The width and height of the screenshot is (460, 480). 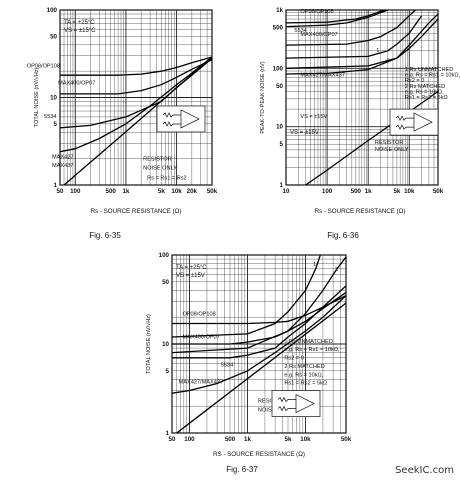 What do you see at coordinates (62, 166) in the screenshot?
I see `annotation-label: MAX437` at bounding box center [62, 166].